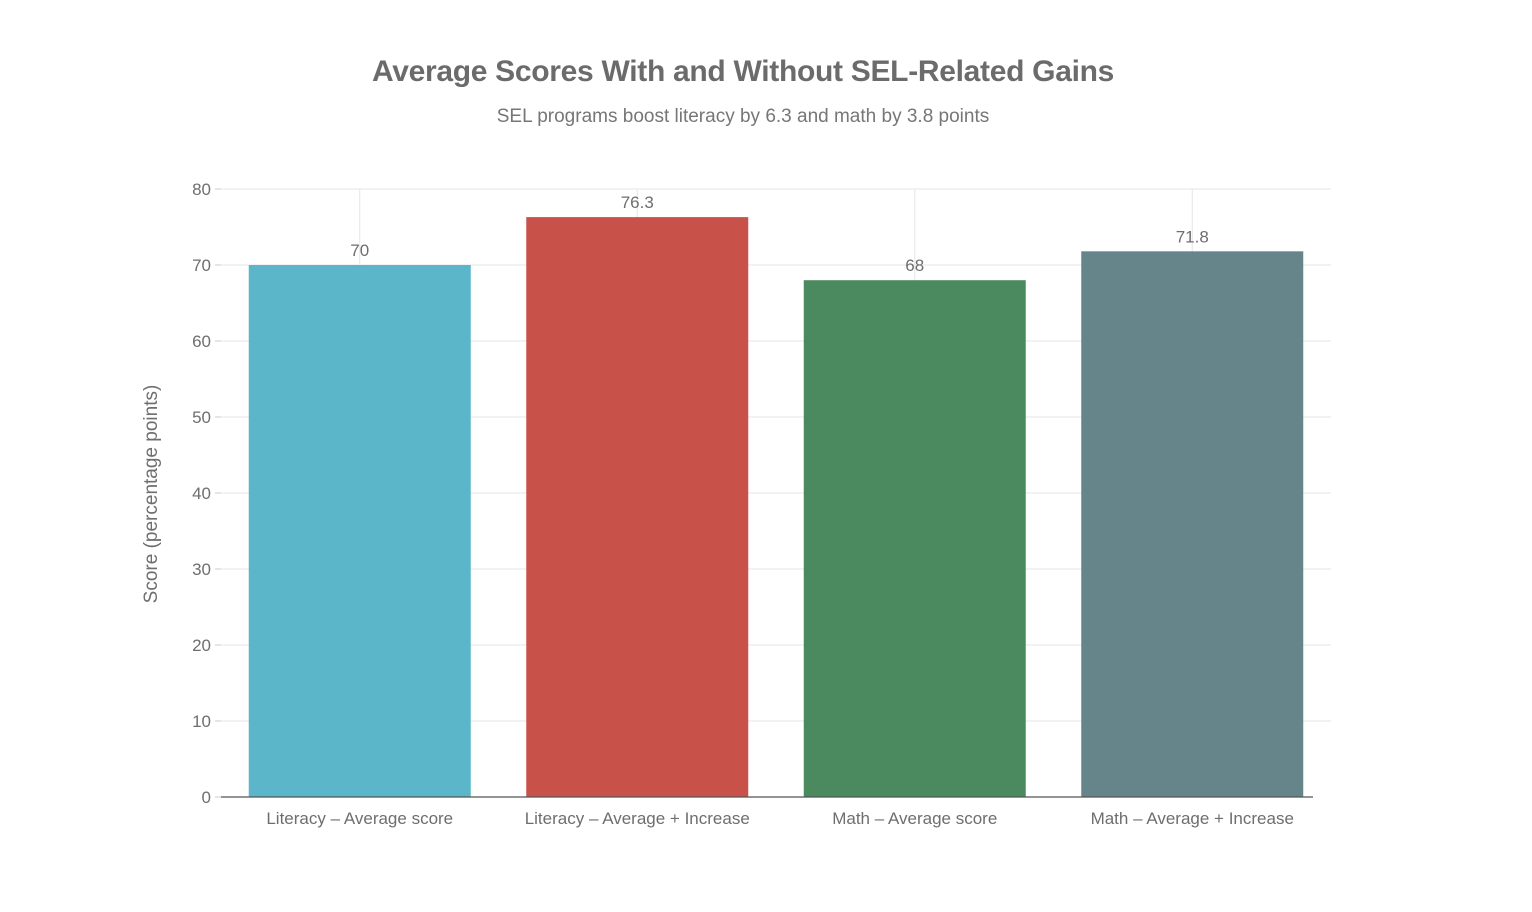 The image size is (1532, 912). What do you see at coordinates (637, 202) in the screenshot?
I see `bar-value-label: 76.3` at bounding box center [637, 202].